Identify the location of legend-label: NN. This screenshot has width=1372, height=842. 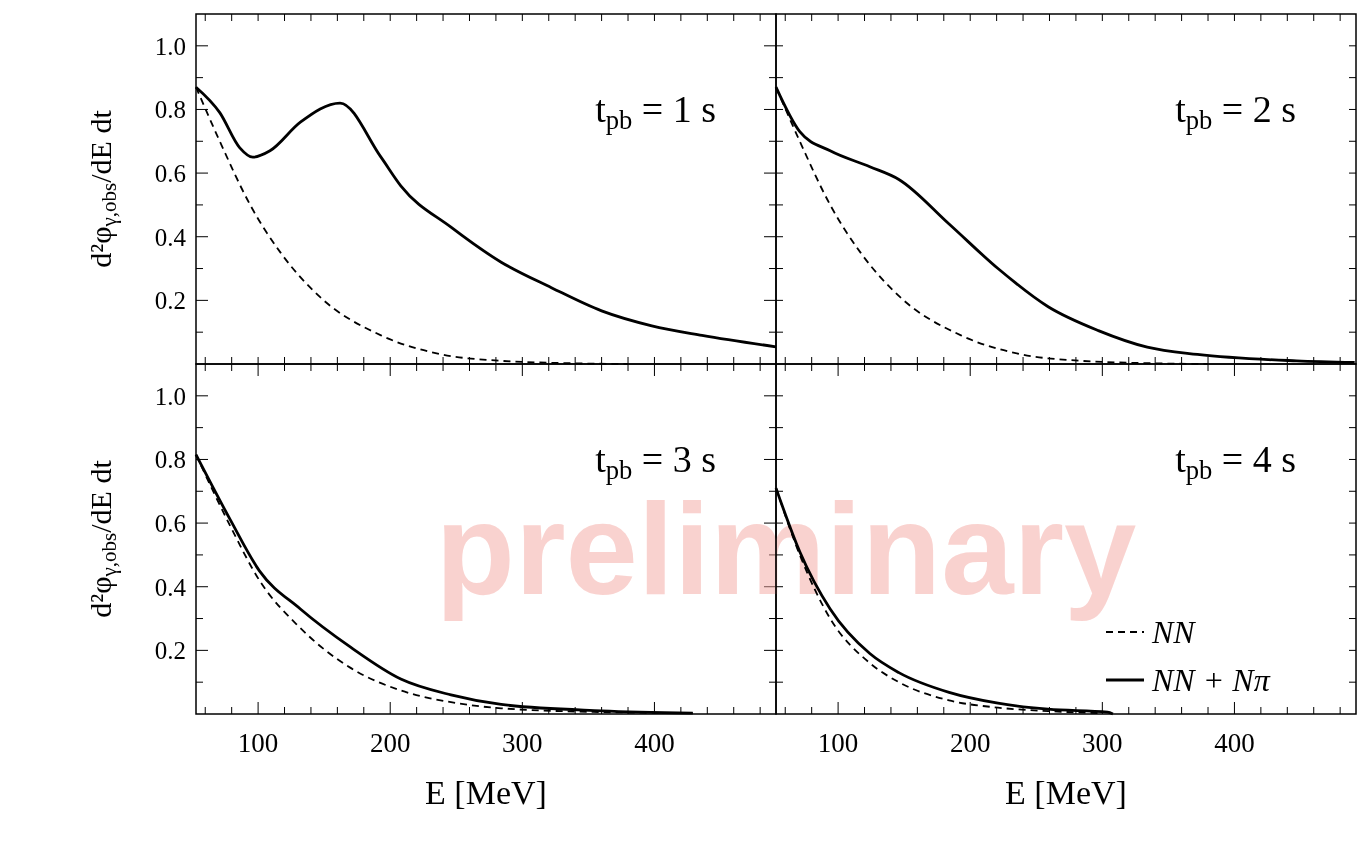
(1174, 632).